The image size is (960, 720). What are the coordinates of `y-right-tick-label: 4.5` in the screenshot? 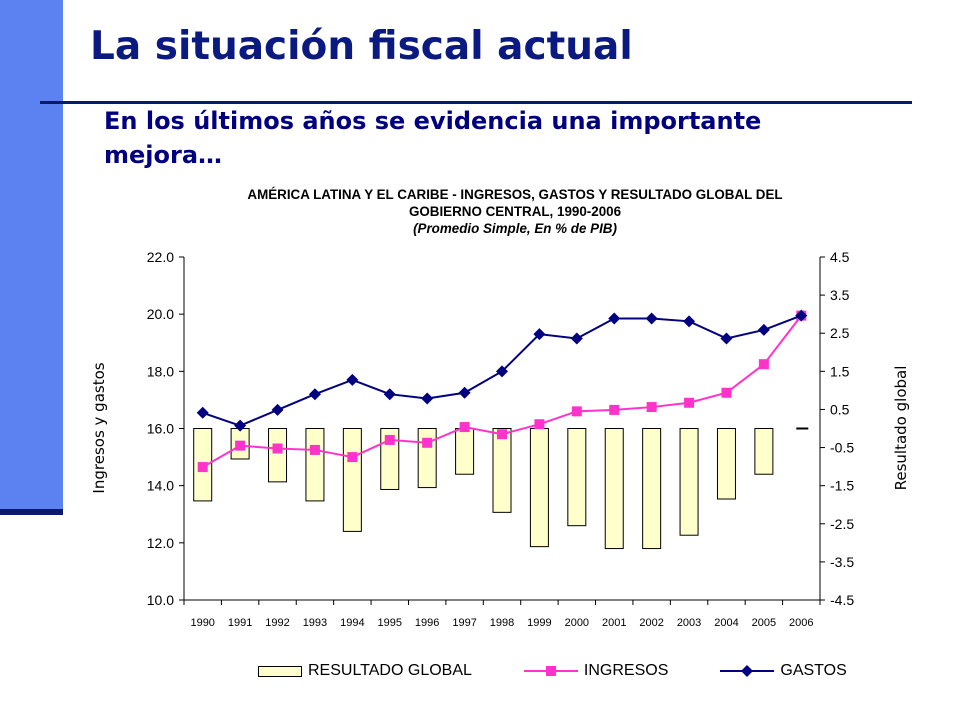 It's located at (840, 257).